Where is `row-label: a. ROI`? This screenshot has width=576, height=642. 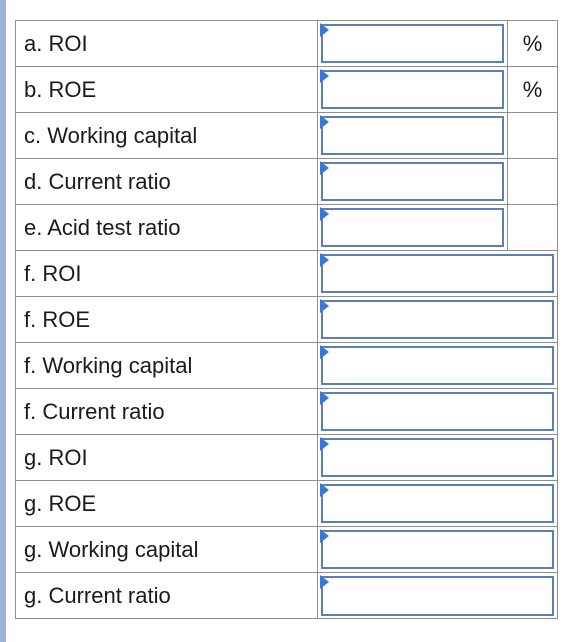
row-label: a. ROI is located at coordinates (167, 44).